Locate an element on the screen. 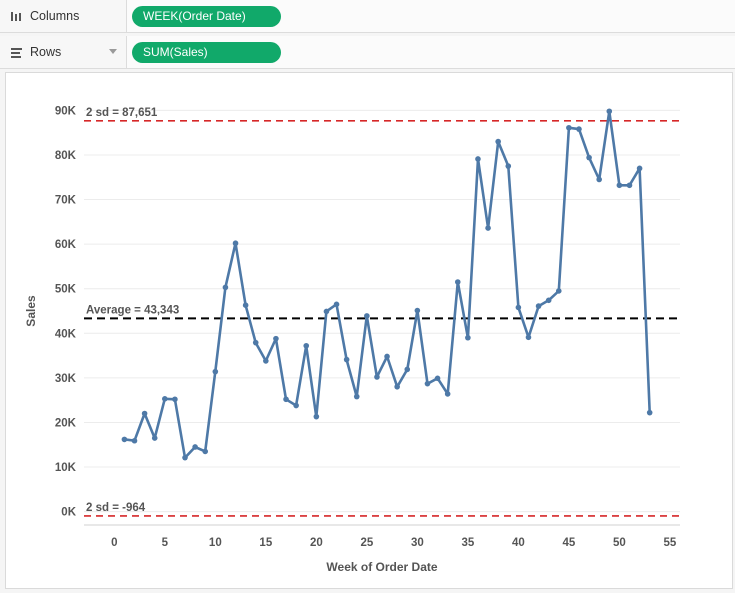 This screenshot has width=735, height=593. columns-label: Columns is located at coordinates (55, 16).